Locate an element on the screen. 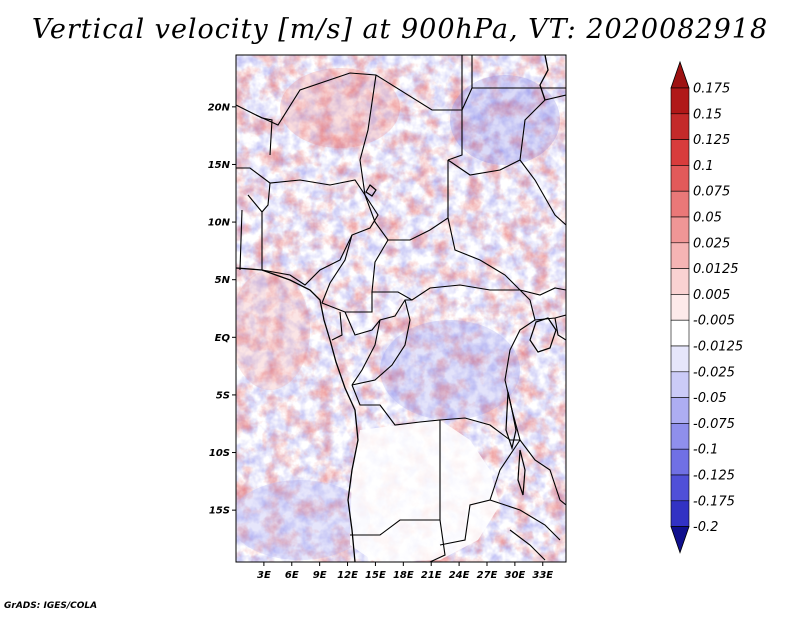  colorbar-top-arrow is located at coordinates (680, 74).